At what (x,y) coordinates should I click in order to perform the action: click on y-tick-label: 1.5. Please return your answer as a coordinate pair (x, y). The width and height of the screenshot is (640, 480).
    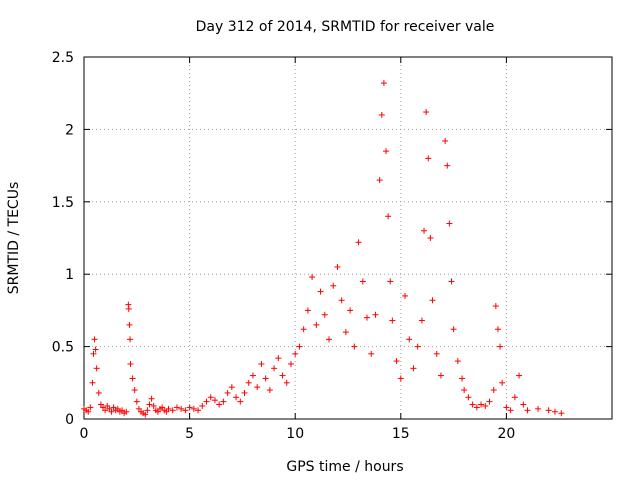
    Looking at the image, I should click on (63, 203).